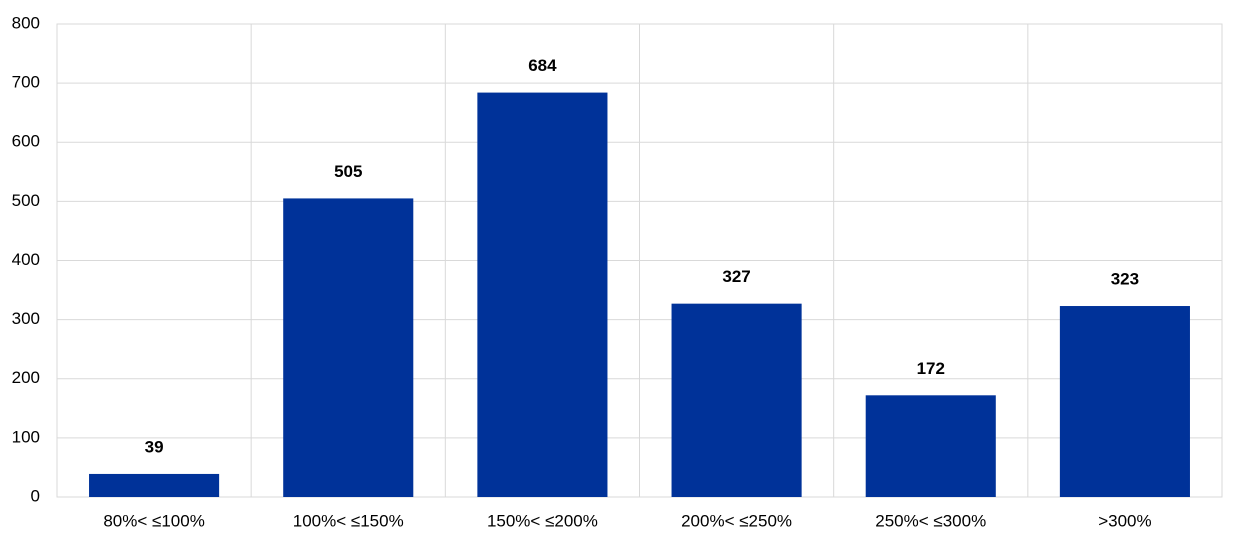 The width and height of the screenshot is (1240, 542). What do you see at coordinates (26, 82) in the screenshot?
I see `y-tick-label: 700` at bounding box center [26, 82].